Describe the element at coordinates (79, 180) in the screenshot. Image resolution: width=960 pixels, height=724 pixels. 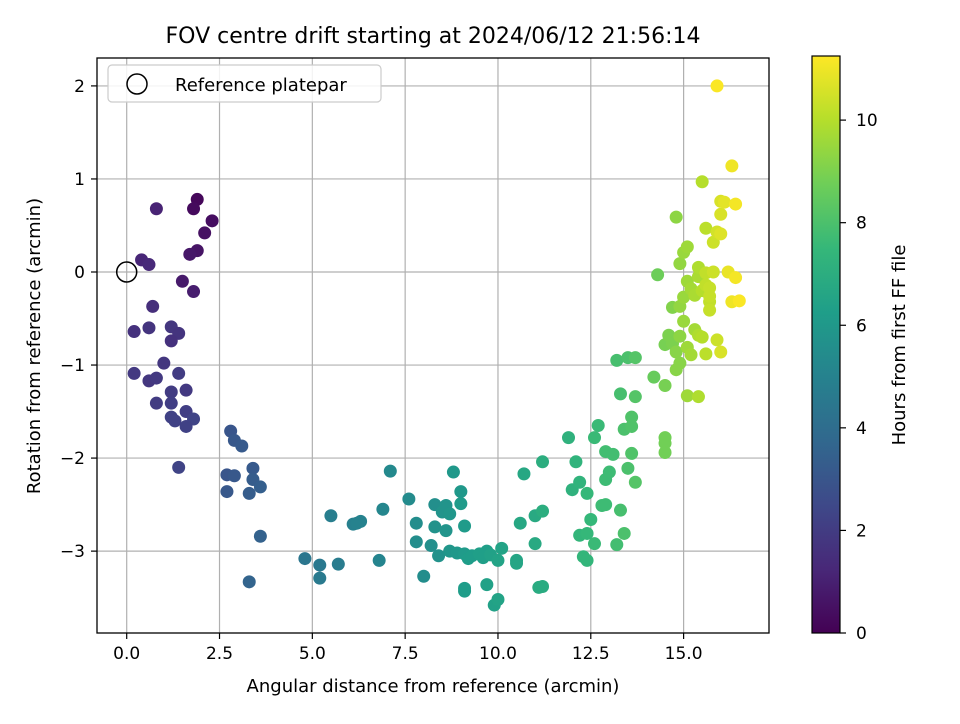
I see `y-tick-label: 1` at that location.